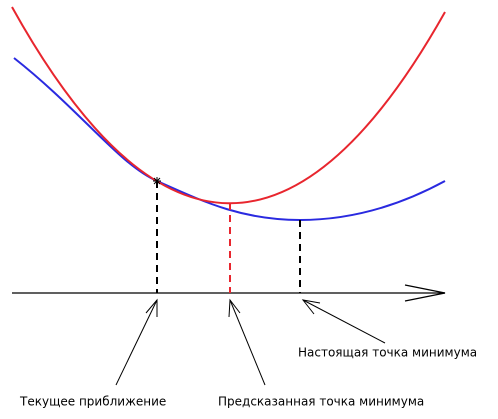 This screenshot has height=419, width=498. Describe the element at coordinates (425, 293) in the screenshot. I see `axis-arrow` at that location.